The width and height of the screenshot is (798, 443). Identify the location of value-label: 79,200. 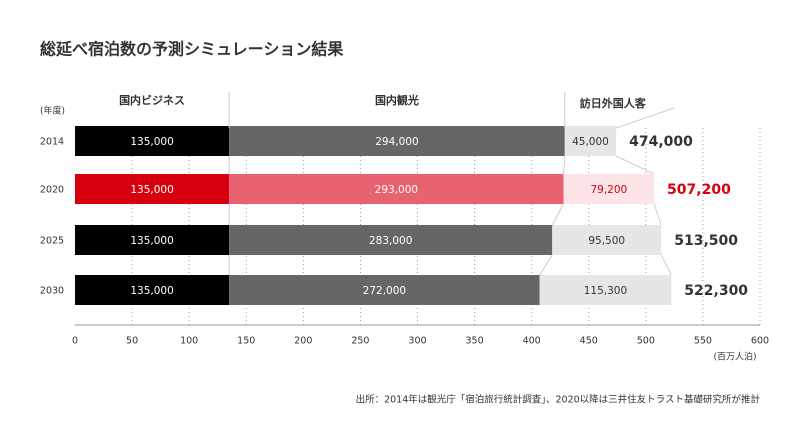
(608, 190).